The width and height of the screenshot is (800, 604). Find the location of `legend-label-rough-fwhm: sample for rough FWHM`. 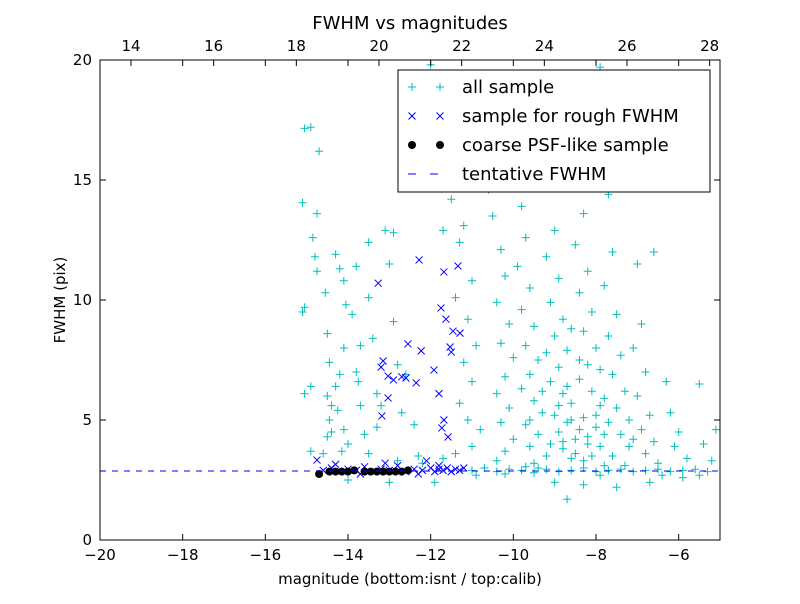

legend-label-rough-fwhm: sample for rough FWHM is located at coordinates (570, 116).